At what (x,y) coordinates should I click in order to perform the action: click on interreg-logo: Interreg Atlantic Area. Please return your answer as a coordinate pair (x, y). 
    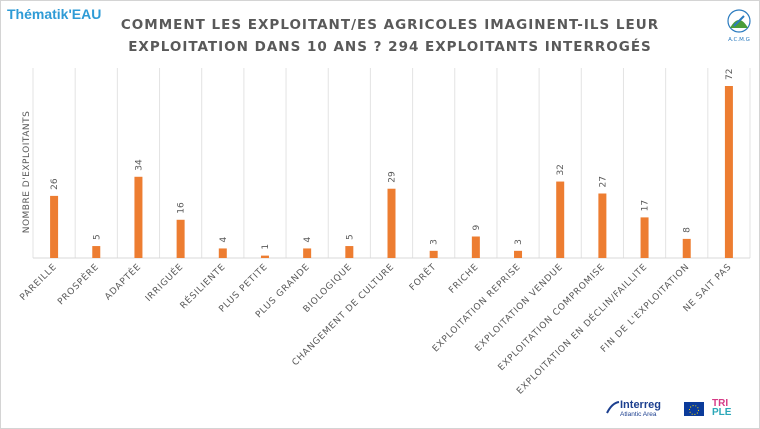
    Looking at the image, I should click on (642, 410).